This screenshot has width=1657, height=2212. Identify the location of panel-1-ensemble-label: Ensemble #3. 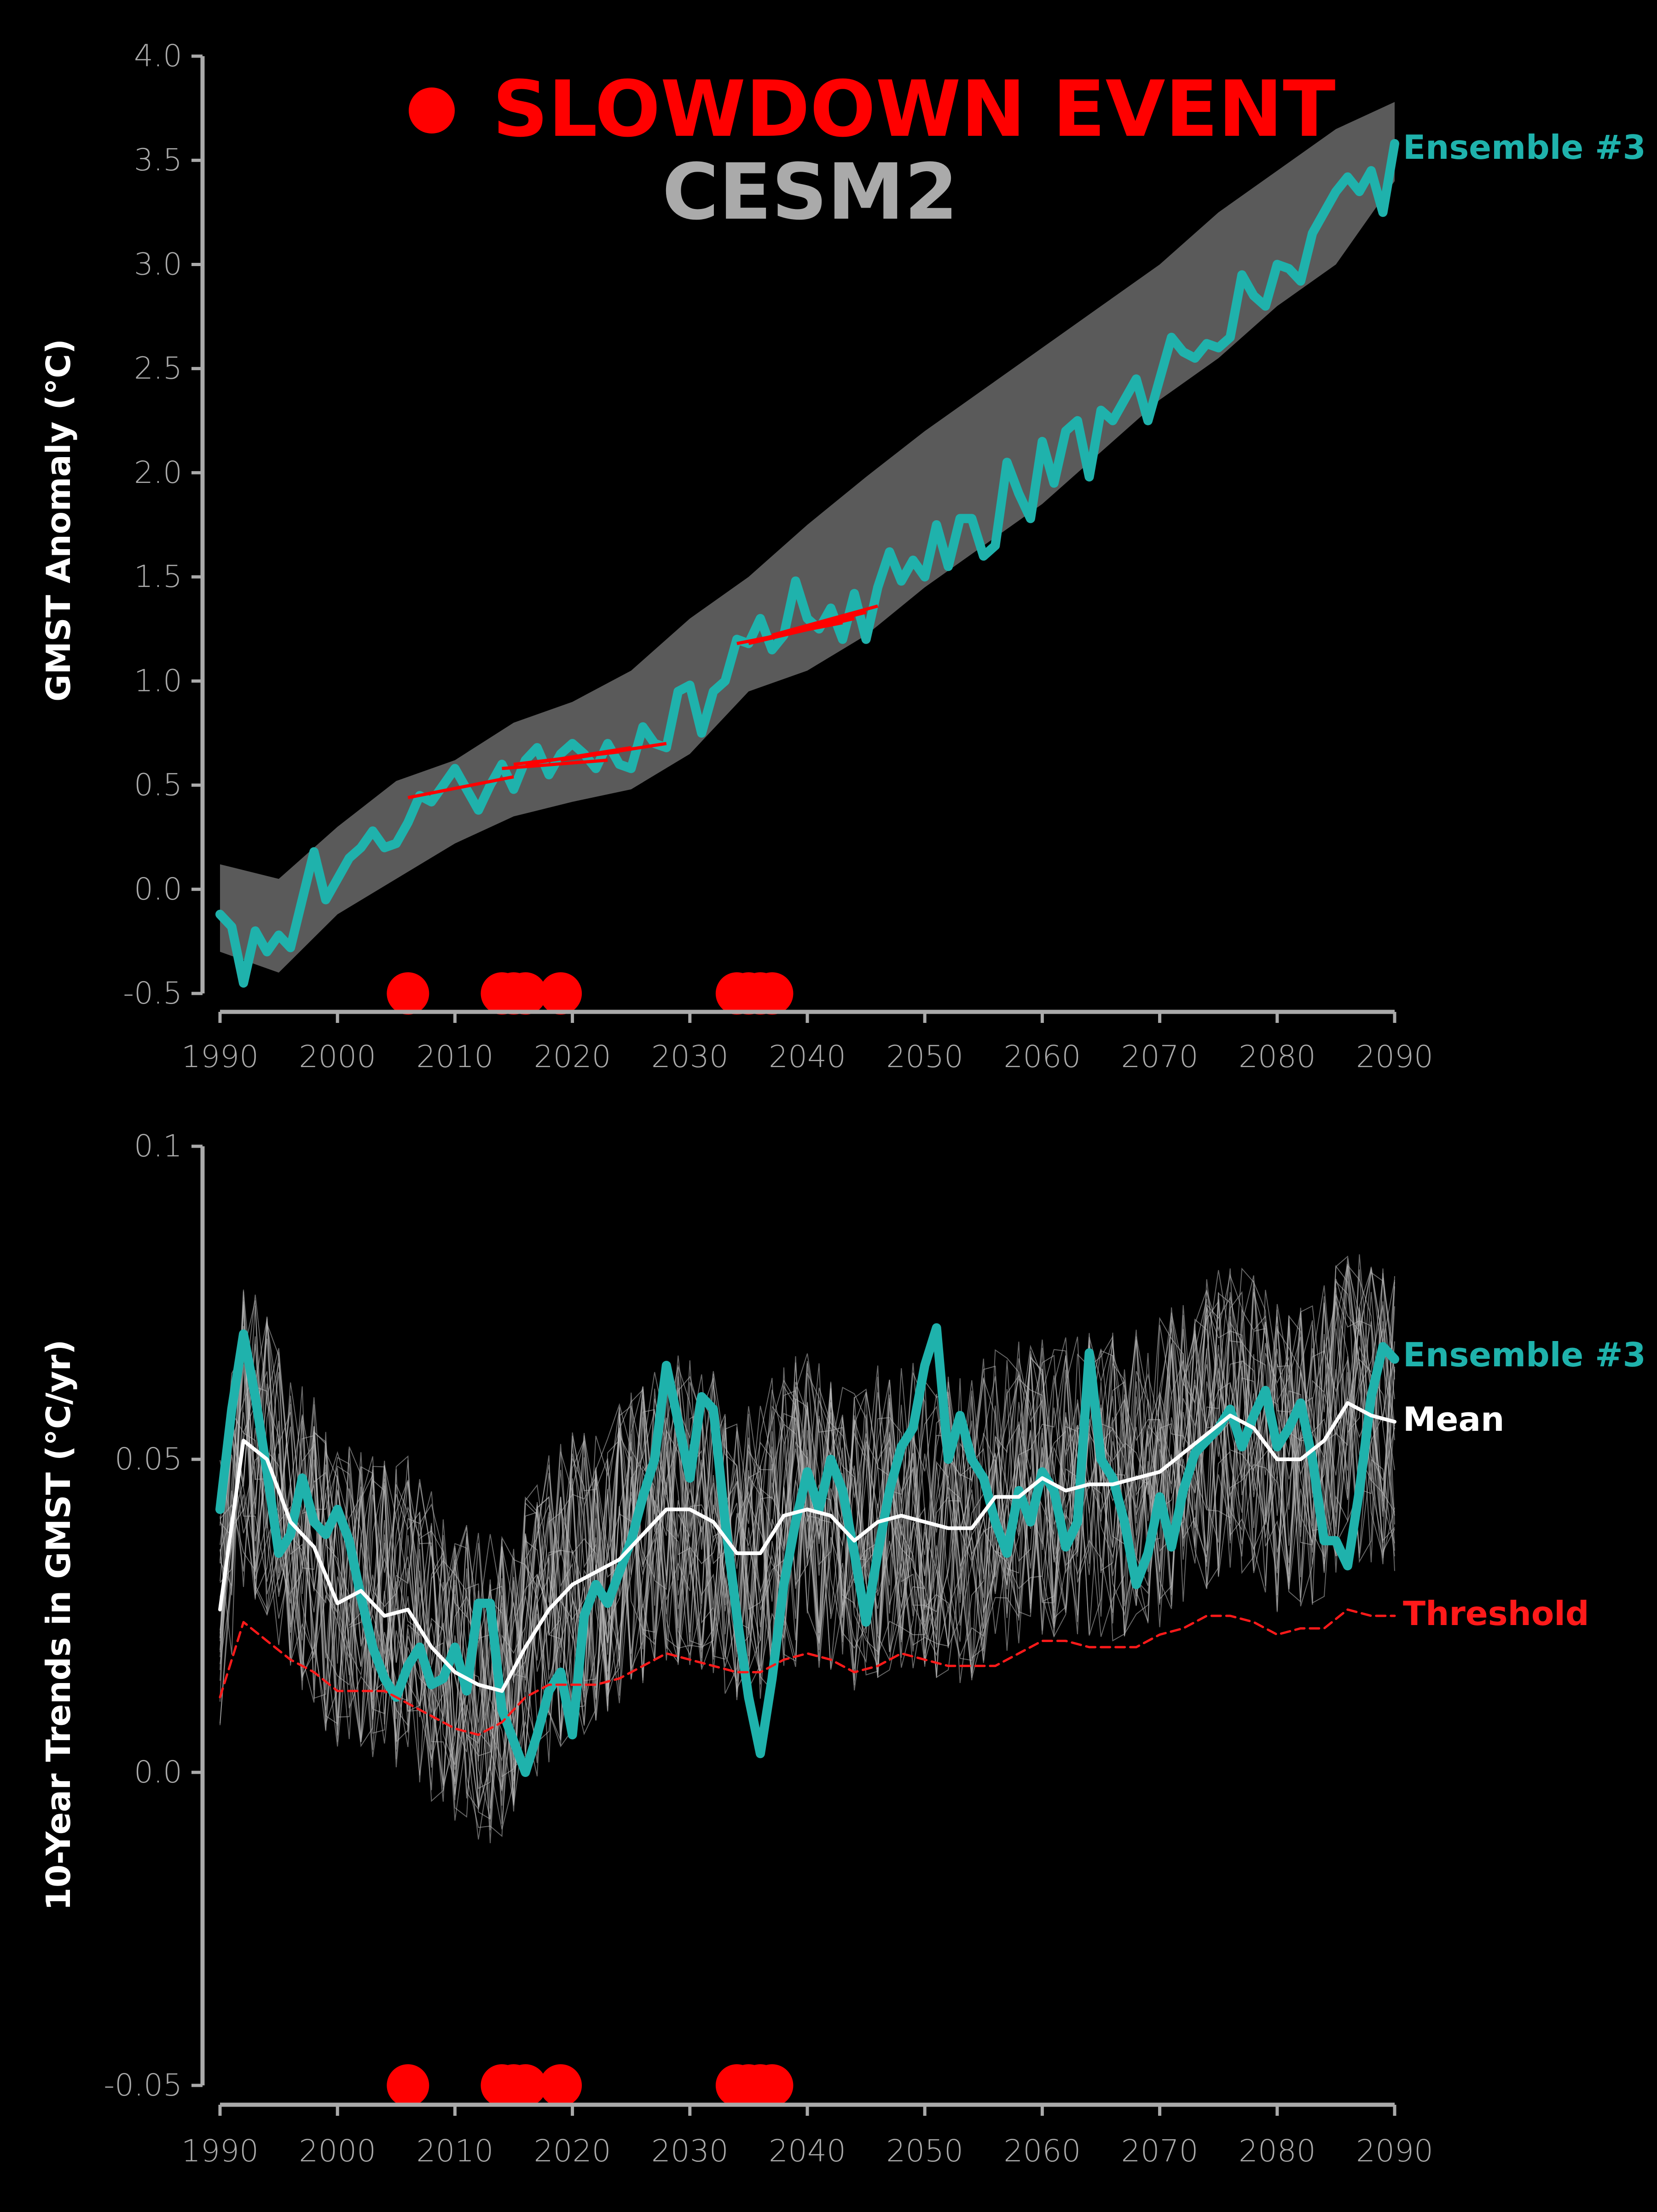
(1524, 148).